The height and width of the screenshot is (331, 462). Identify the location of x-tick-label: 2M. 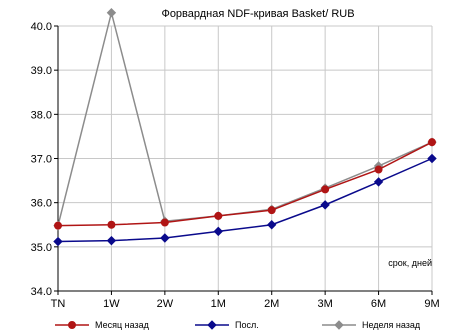
(271, 304).